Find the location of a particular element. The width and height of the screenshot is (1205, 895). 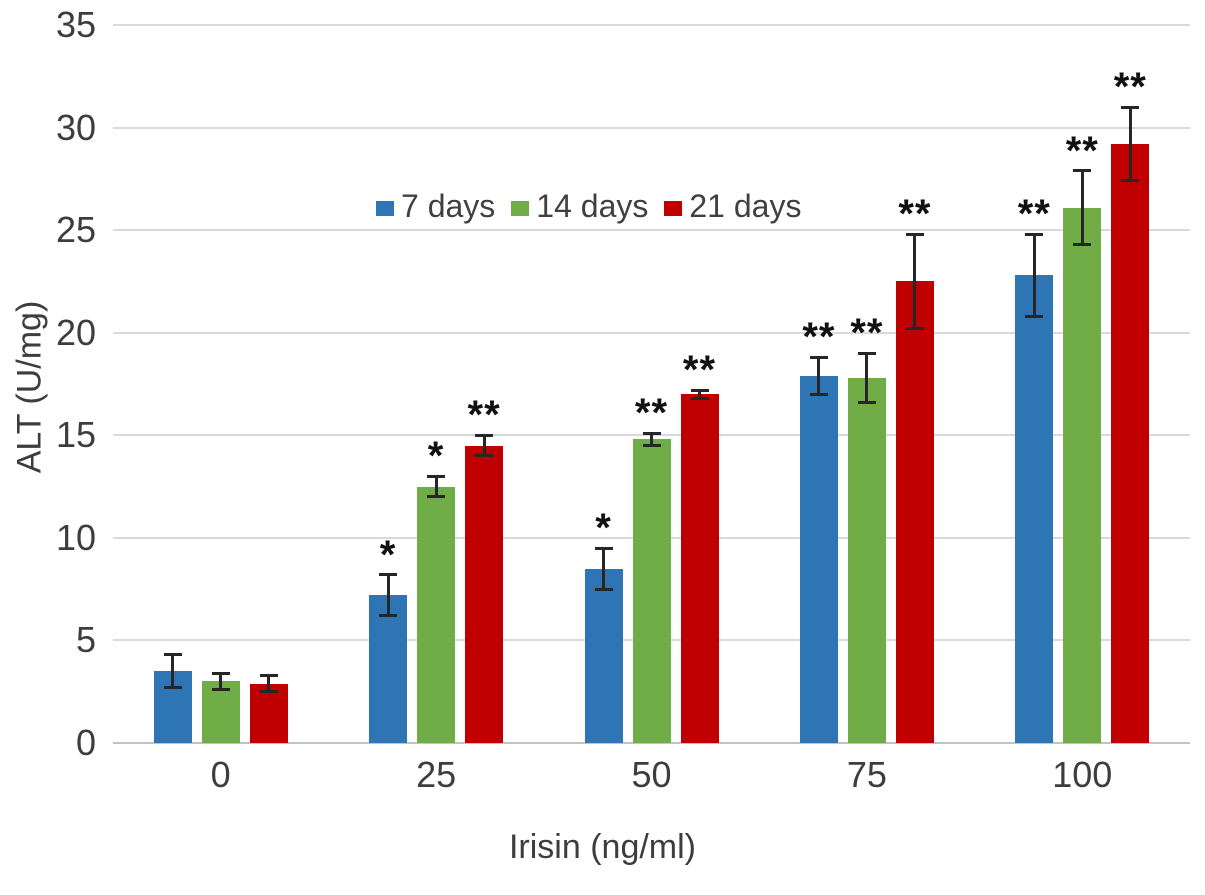

bar-7-days-x25 is located at coordinates (388, 669).